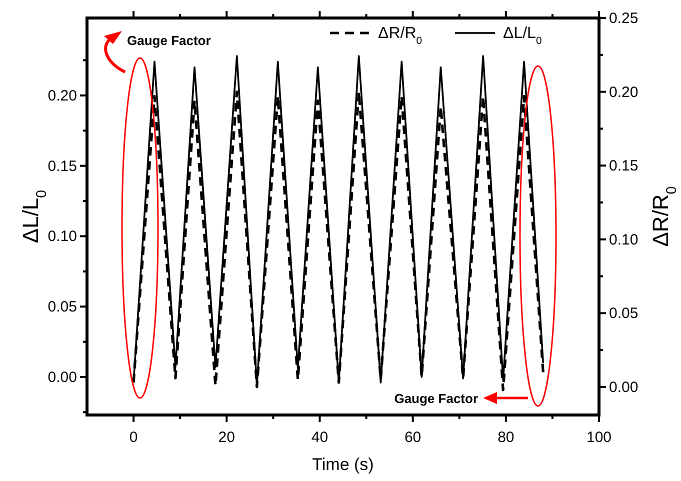 The height and width of the screenshot is (481, 681). Describe the element at coordinates (506, 437) in the screenshot. I see `x-tick-label: 80` at that location.